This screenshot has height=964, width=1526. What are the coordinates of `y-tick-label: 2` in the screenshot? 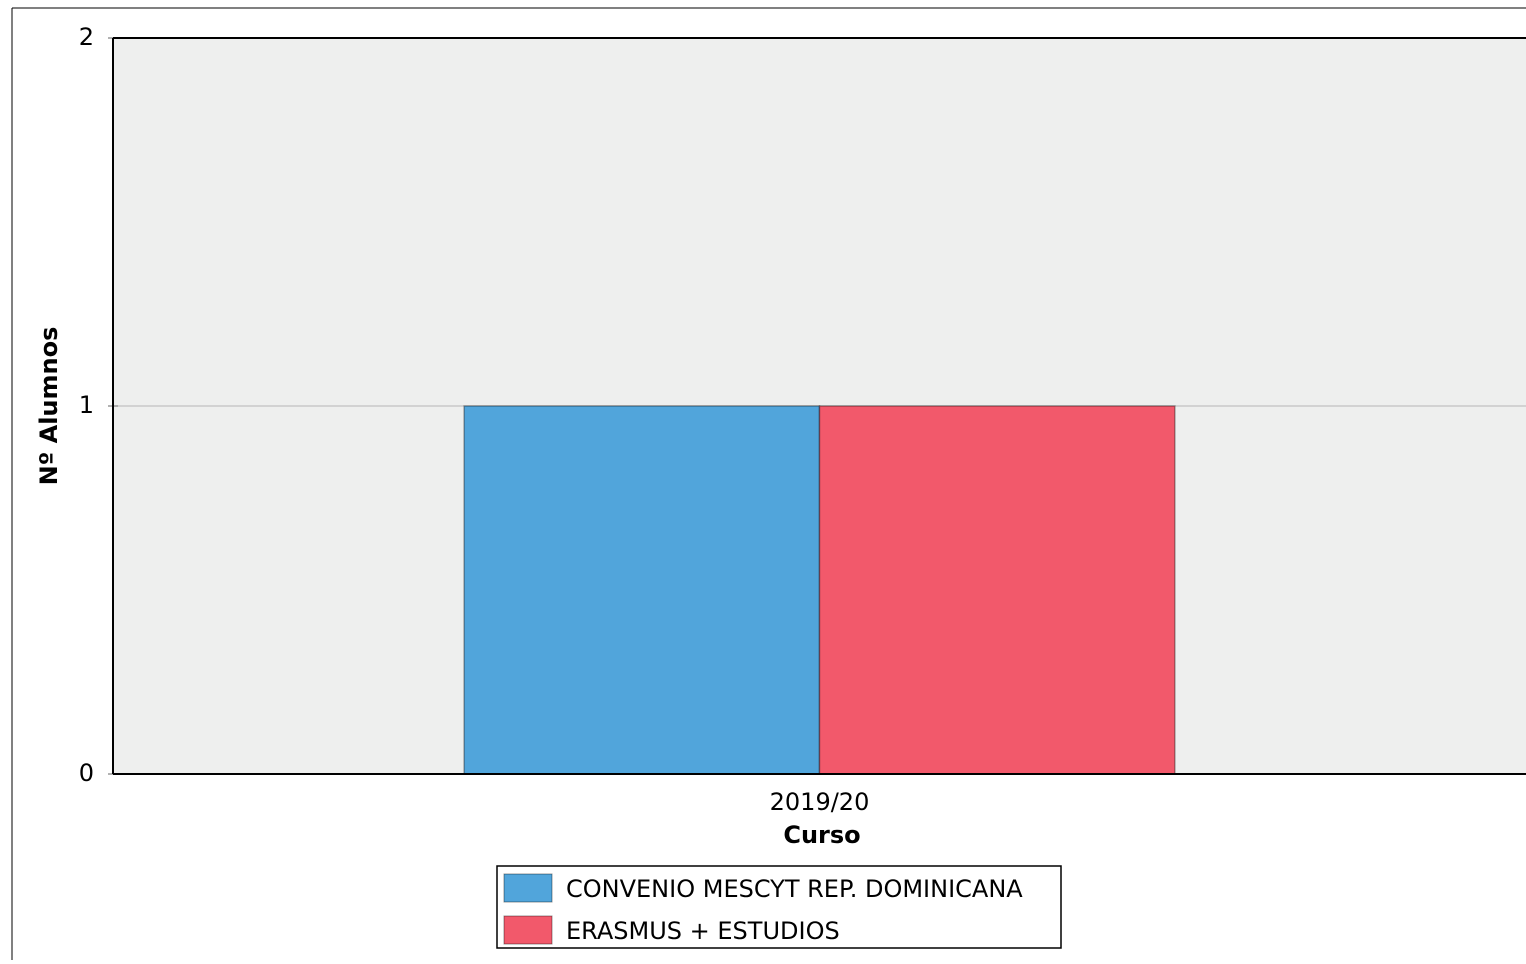 It's located at (86, 37).